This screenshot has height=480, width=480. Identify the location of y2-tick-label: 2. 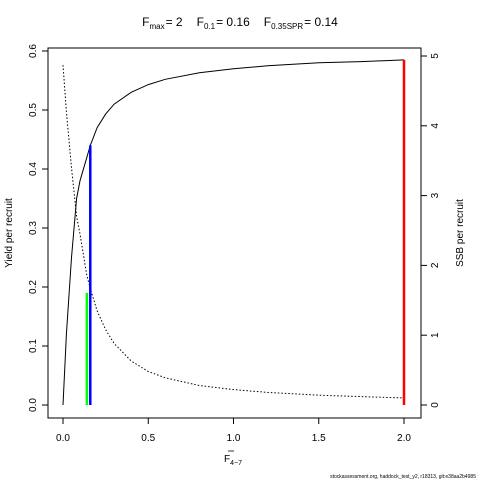
(435, 265).